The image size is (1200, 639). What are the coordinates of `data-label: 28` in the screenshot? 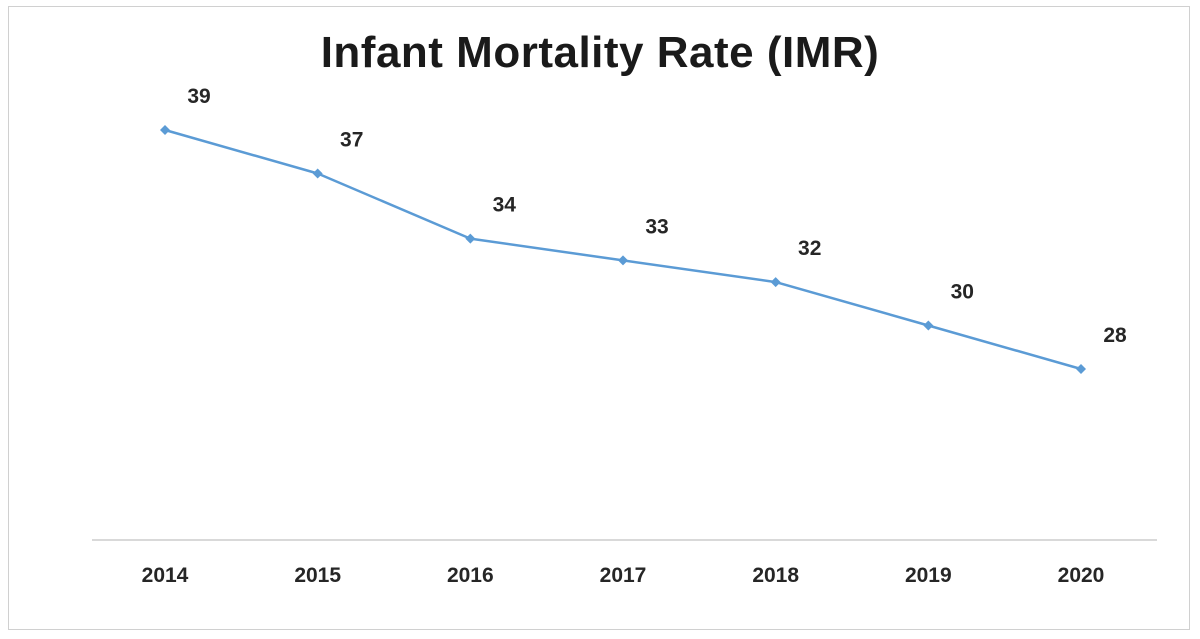 It's located at (1115, 335).